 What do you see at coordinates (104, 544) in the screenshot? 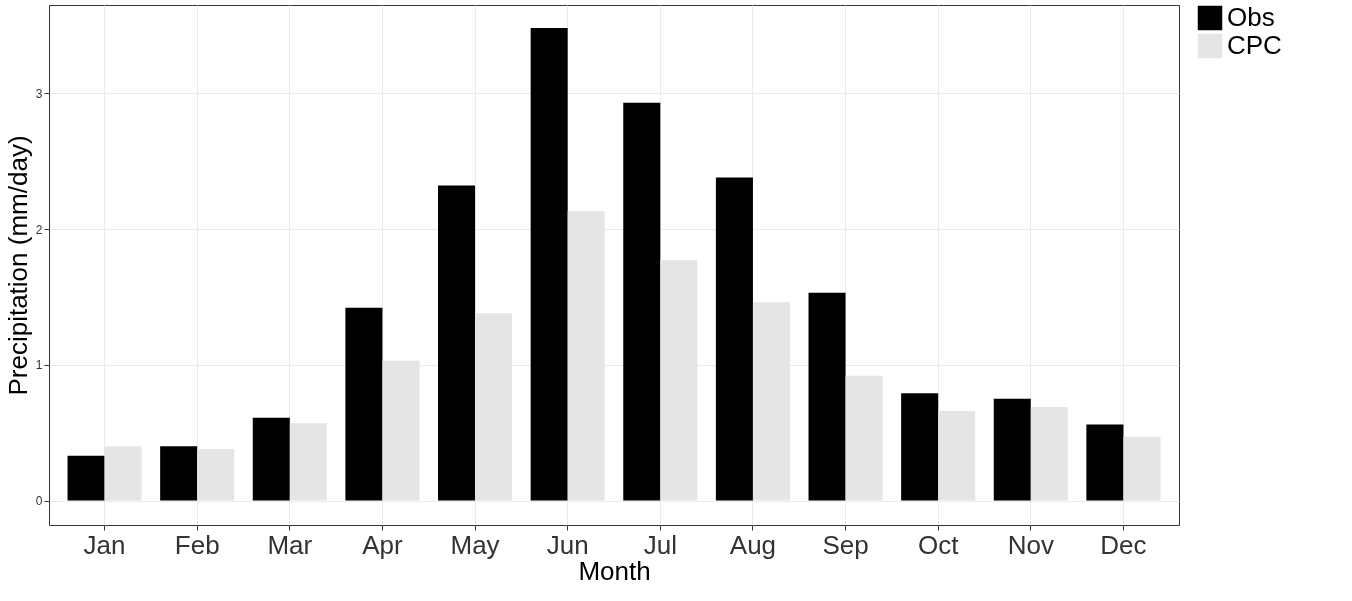
I see `x-tick-label: Jan` at bounding box center [104, 544].